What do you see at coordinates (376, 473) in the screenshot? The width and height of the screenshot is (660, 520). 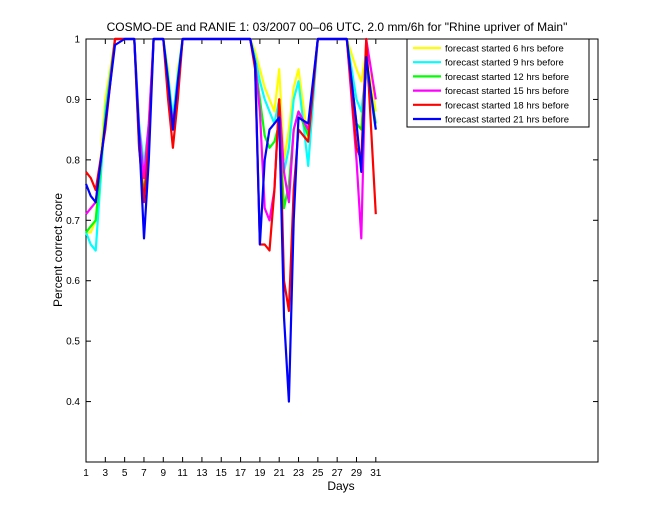 I see `x-tick-label: 31` at bounding box center [376, 473].